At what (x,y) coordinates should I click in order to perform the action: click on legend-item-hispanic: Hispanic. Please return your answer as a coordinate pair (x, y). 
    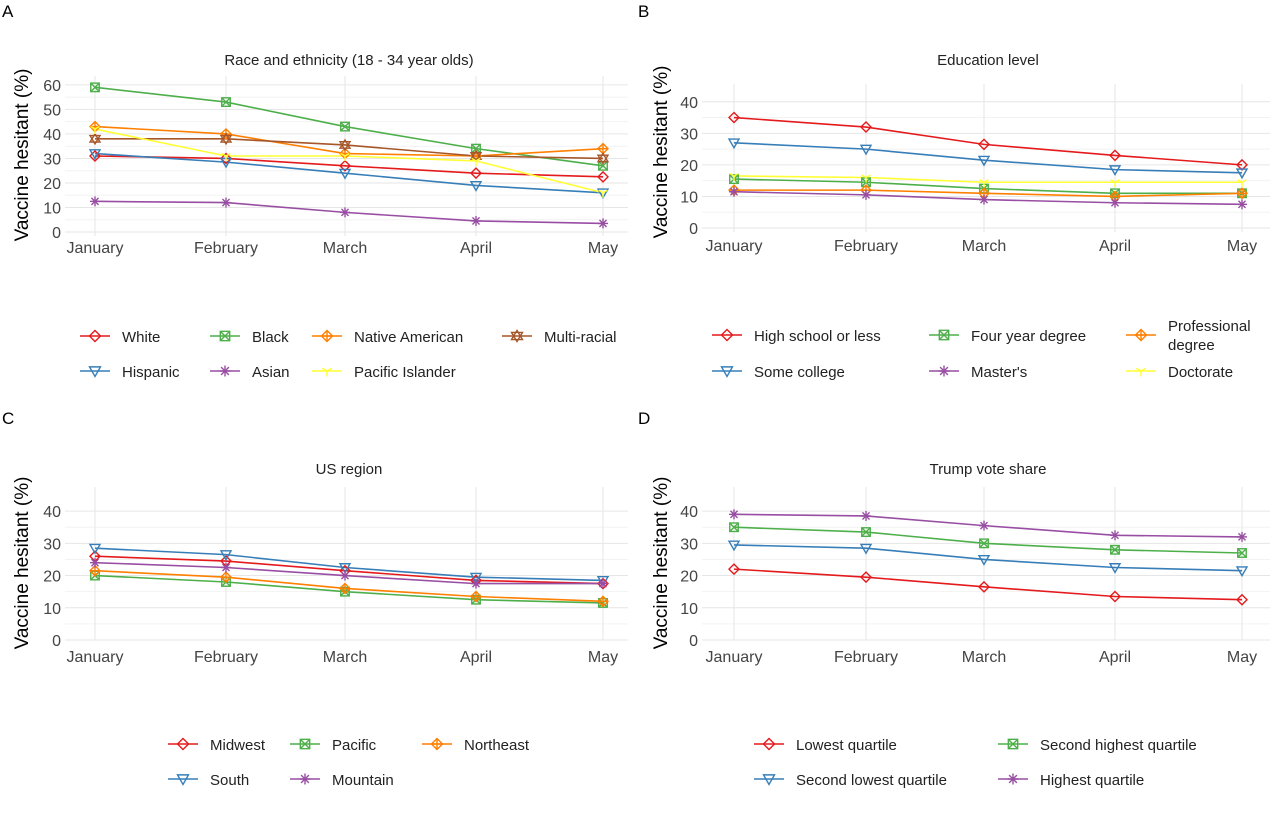
    Looking at the image, I should click on (130, 372).